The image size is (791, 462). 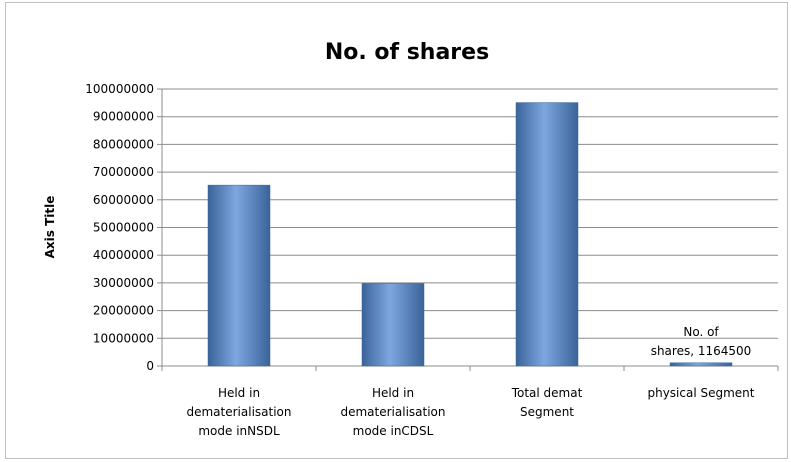 I want to click on chart-title: No. of shares, so click(x=407, y=52).